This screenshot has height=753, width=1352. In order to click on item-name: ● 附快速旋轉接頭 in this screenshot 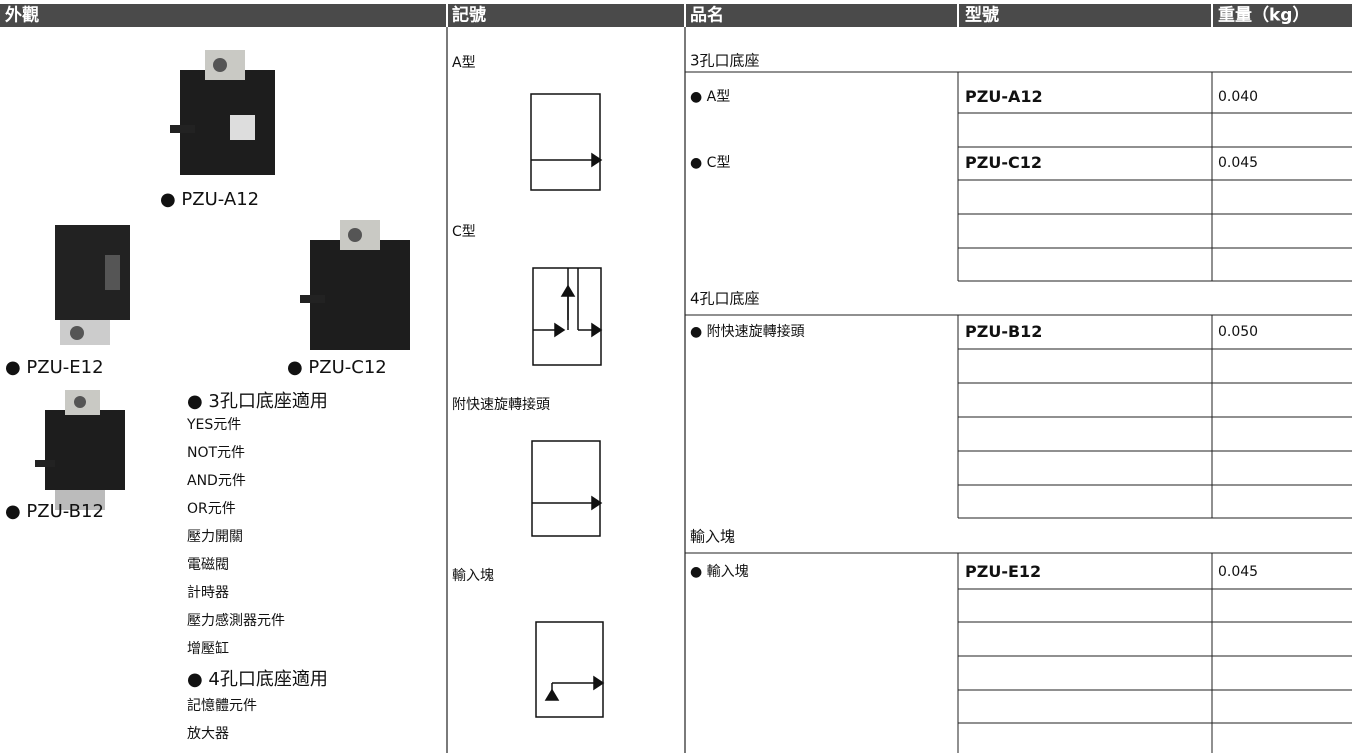, I will do `click(747, 332)`.